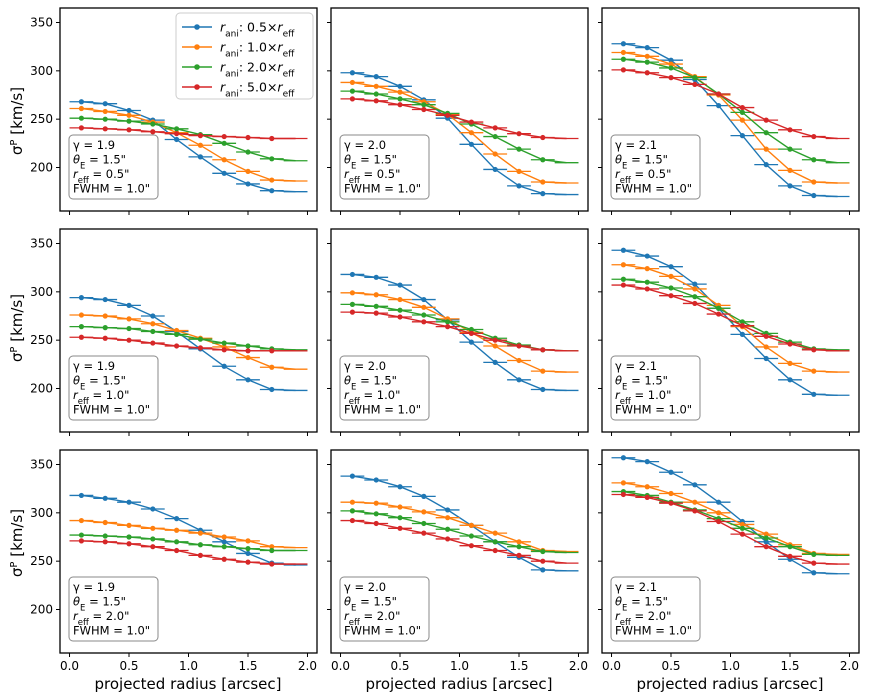 The width and height of the screenshot is (872, 698). I want to click on legend-swatch-marker, so click(197, 47).